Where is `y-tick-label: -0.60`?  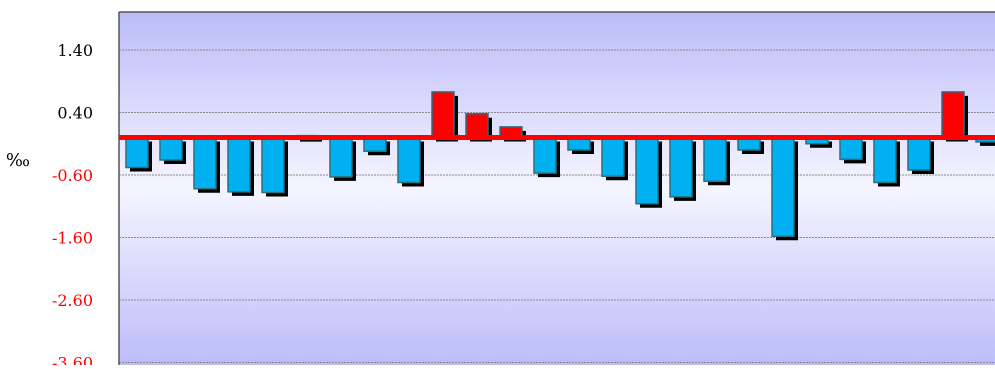
y-tick-label: -0.60 is located at coordinates (72, 175).